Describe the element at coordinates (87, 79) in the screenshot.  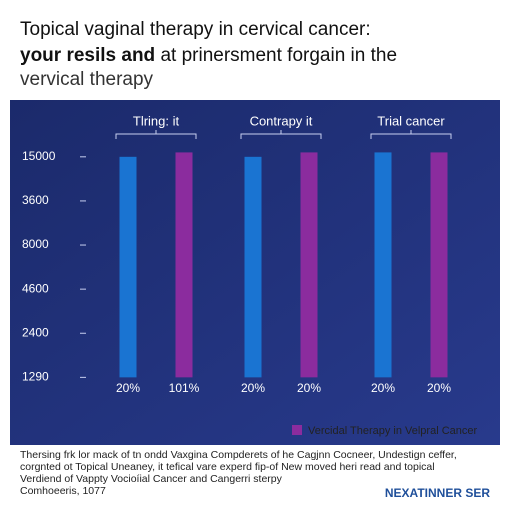
I see `chart-subtitle: vervical therapy` at that location.